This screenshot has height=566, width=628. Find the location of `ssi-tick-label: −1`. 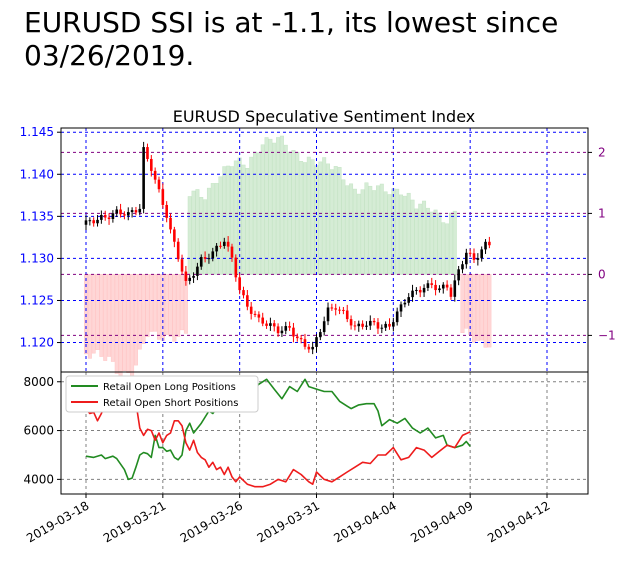

ssi-tick-label: −1 is located at coordinates (607, 335).